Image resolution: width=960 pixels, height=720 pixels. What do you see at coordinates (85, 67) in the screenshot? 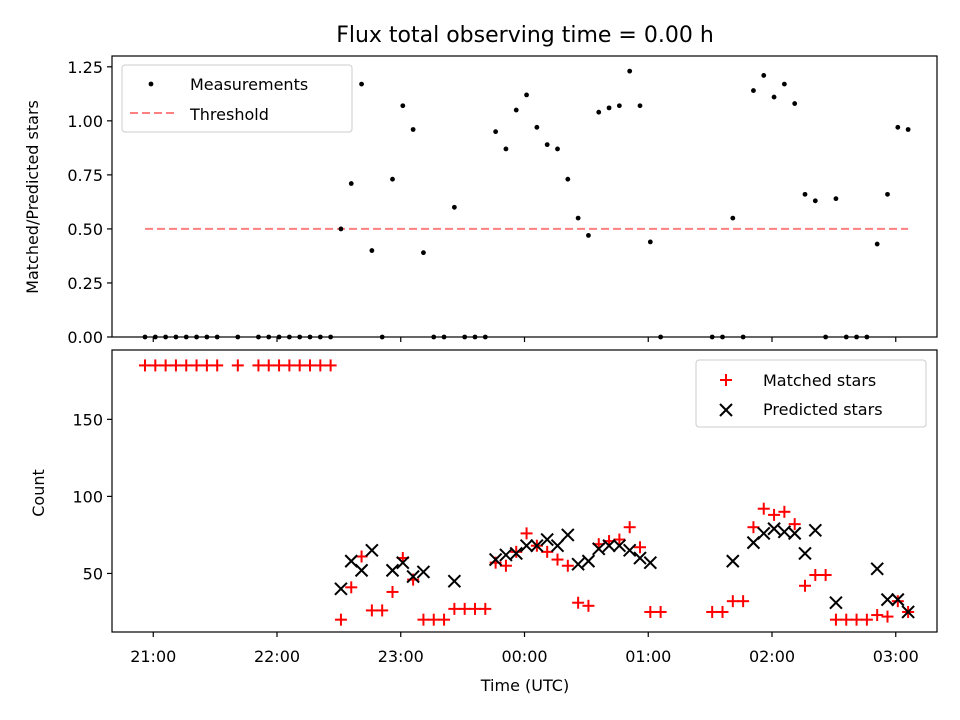
I see `ratio-y-tick-label: 1.25` at bounding box center [85, 67].